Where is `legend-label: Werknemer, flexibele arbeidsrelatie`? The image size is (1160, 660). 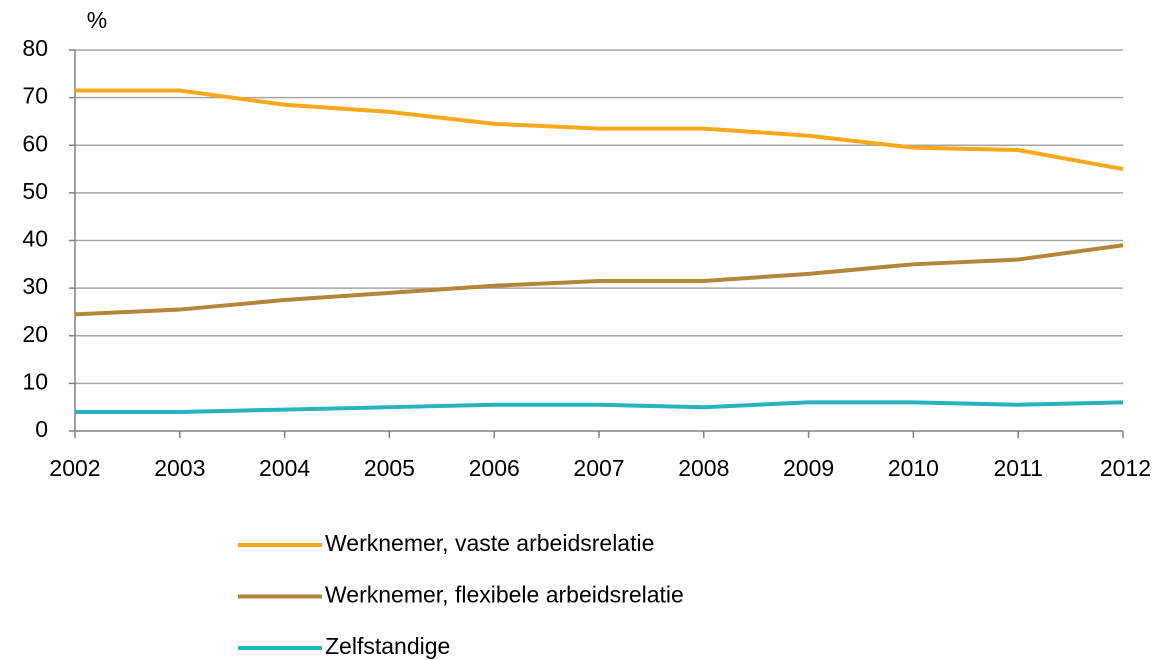
legend-label: Werknemer, flexibele arbeidsrelatie is located at coordinates (504, 595).